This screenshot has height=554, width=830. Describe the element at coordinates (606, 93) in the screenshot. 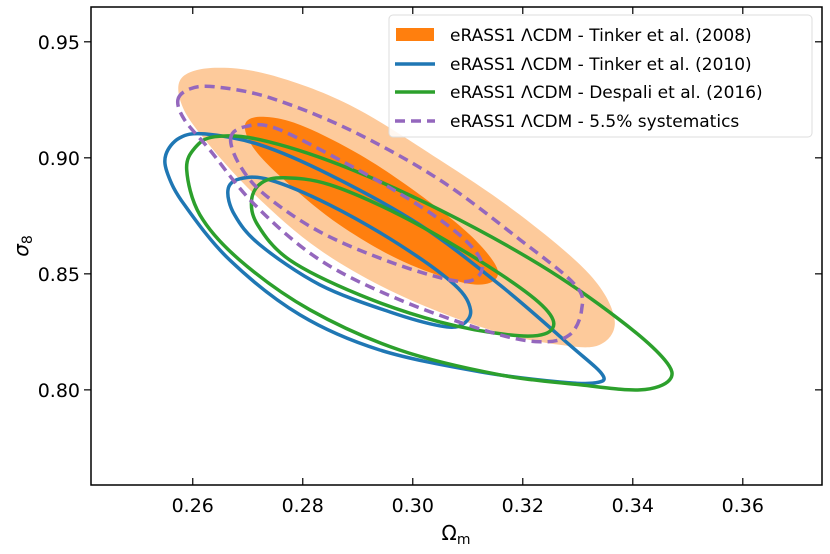

I see `legend-label-despali2016: eRASS1 ΛCDM - Despali et al. (2016)` at that location.